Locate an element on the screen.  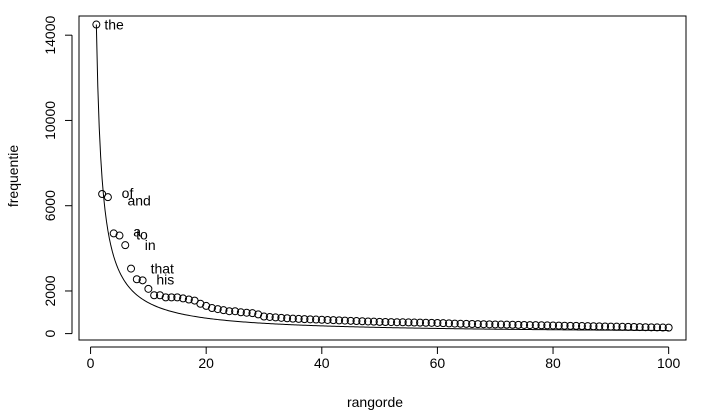
y-tick-label: 0 is located at coordinates (50, 334).